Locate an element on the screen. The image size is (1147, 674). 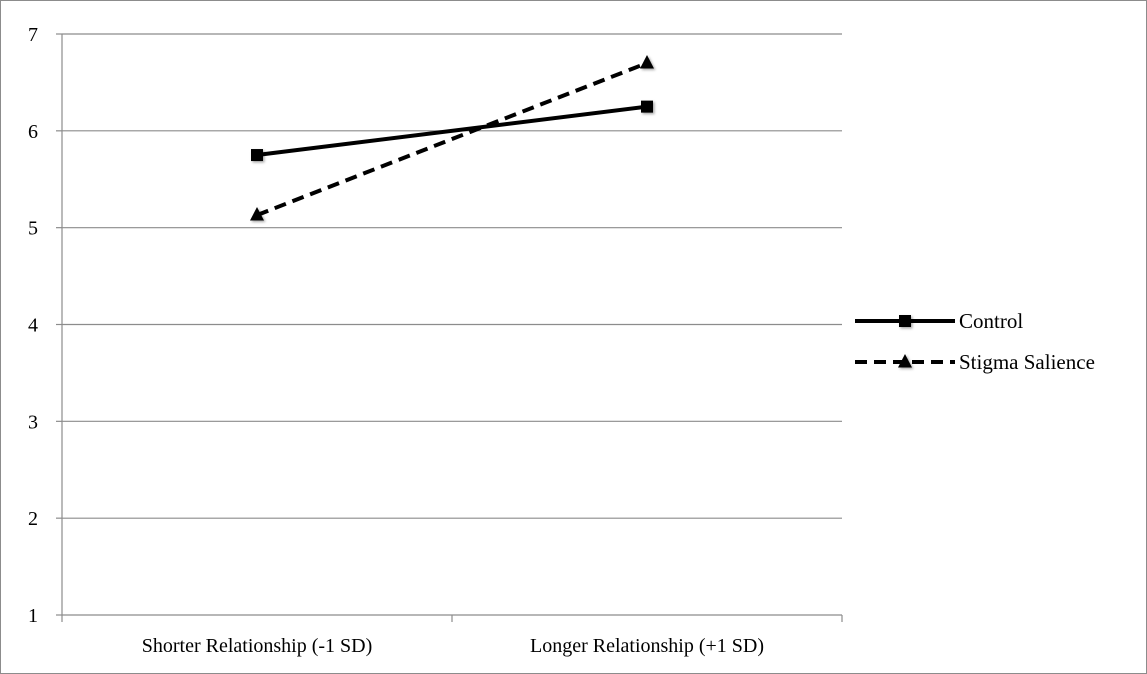
y-tick-label: 1 is located at coordinates (33, 616).